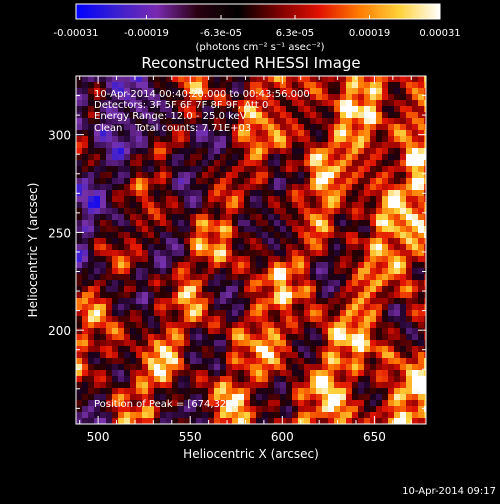 The width and height of the screenshot is (500, 504). What do you see at coordinates (172, 128) in the screenshot?
I see `annotation-clean: Clean Total counts: 7.71E+03` at bounding box center [172, 128].